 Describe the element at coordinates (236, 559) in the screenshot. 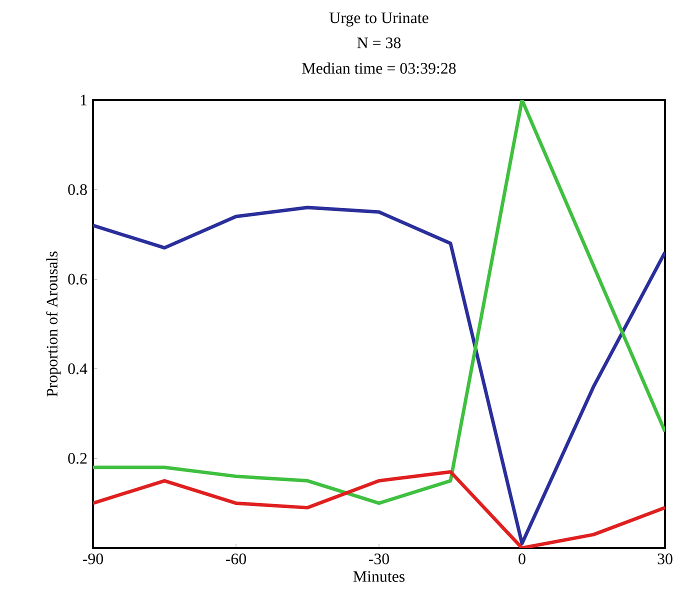

I see `x-tick-label: -60` at that location.